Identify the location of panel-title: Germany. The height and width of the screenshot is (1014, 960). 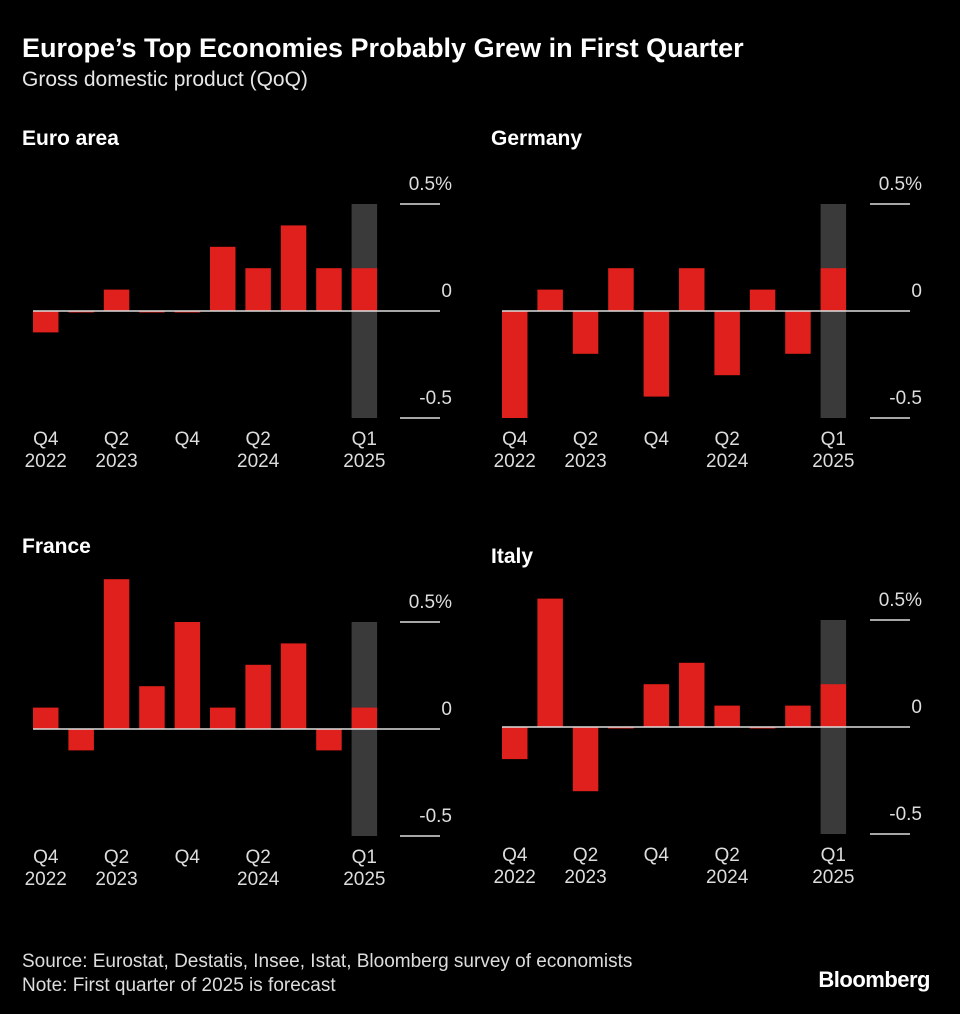
(536, 138).